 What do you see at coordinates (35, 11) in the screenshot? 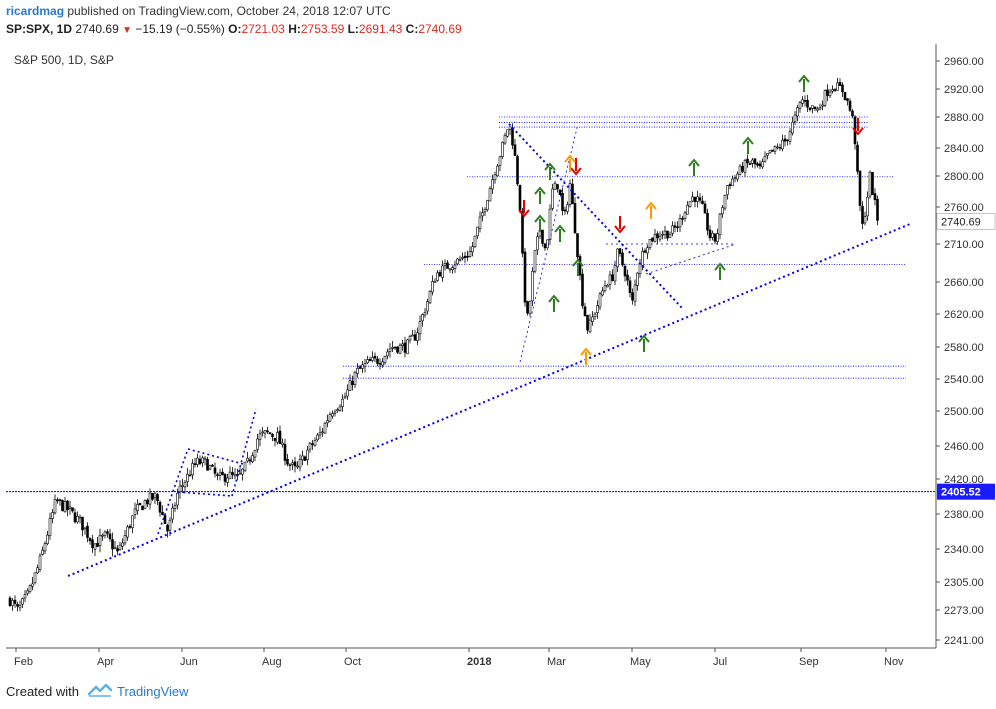
I see `author-name: ricardmag` at bounding box center [35, 11].